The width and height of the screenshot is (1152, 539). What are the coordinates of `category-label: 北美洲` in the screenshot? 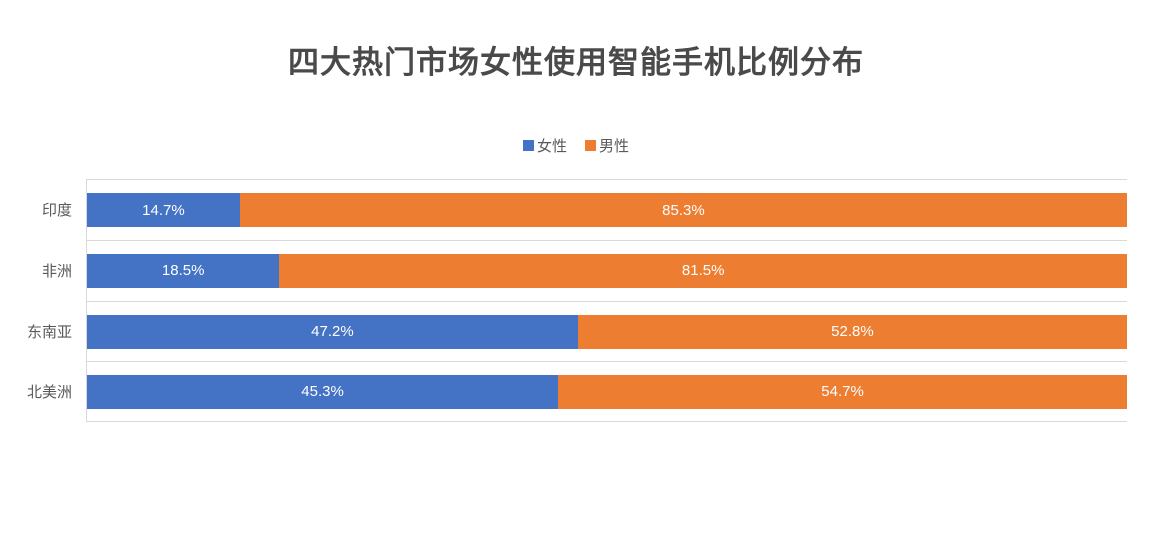 It's located at (49, 393).